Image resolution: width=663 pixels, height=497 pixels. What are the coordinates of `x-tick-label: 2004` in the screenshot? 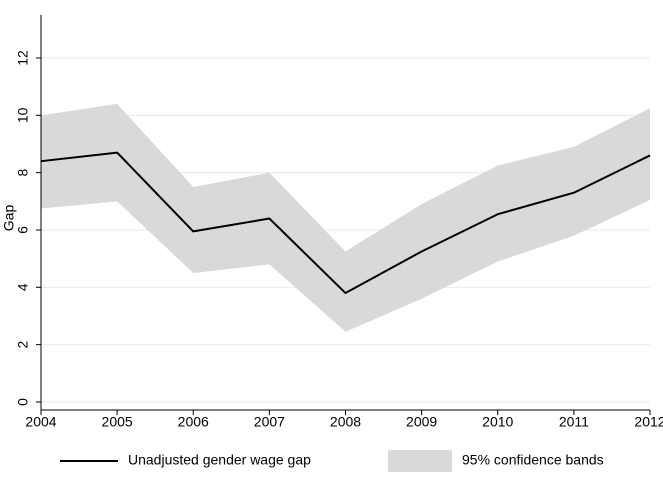 It's located at (40, 422).